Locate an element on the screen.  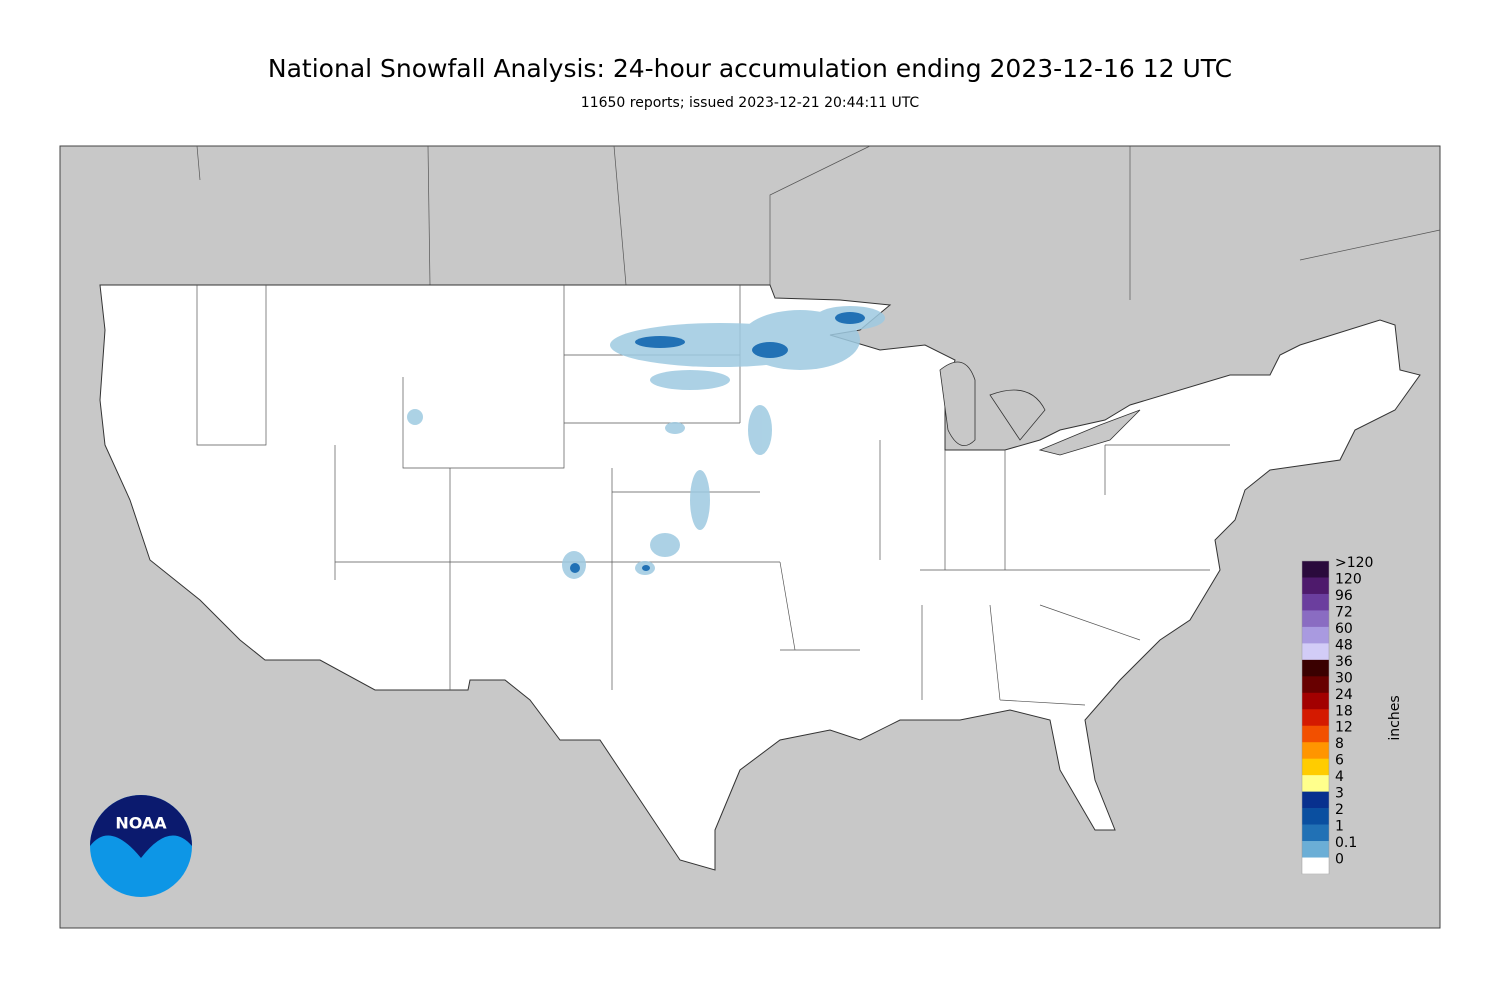
legend-label: 72 is located at coordinates (1344, 612).